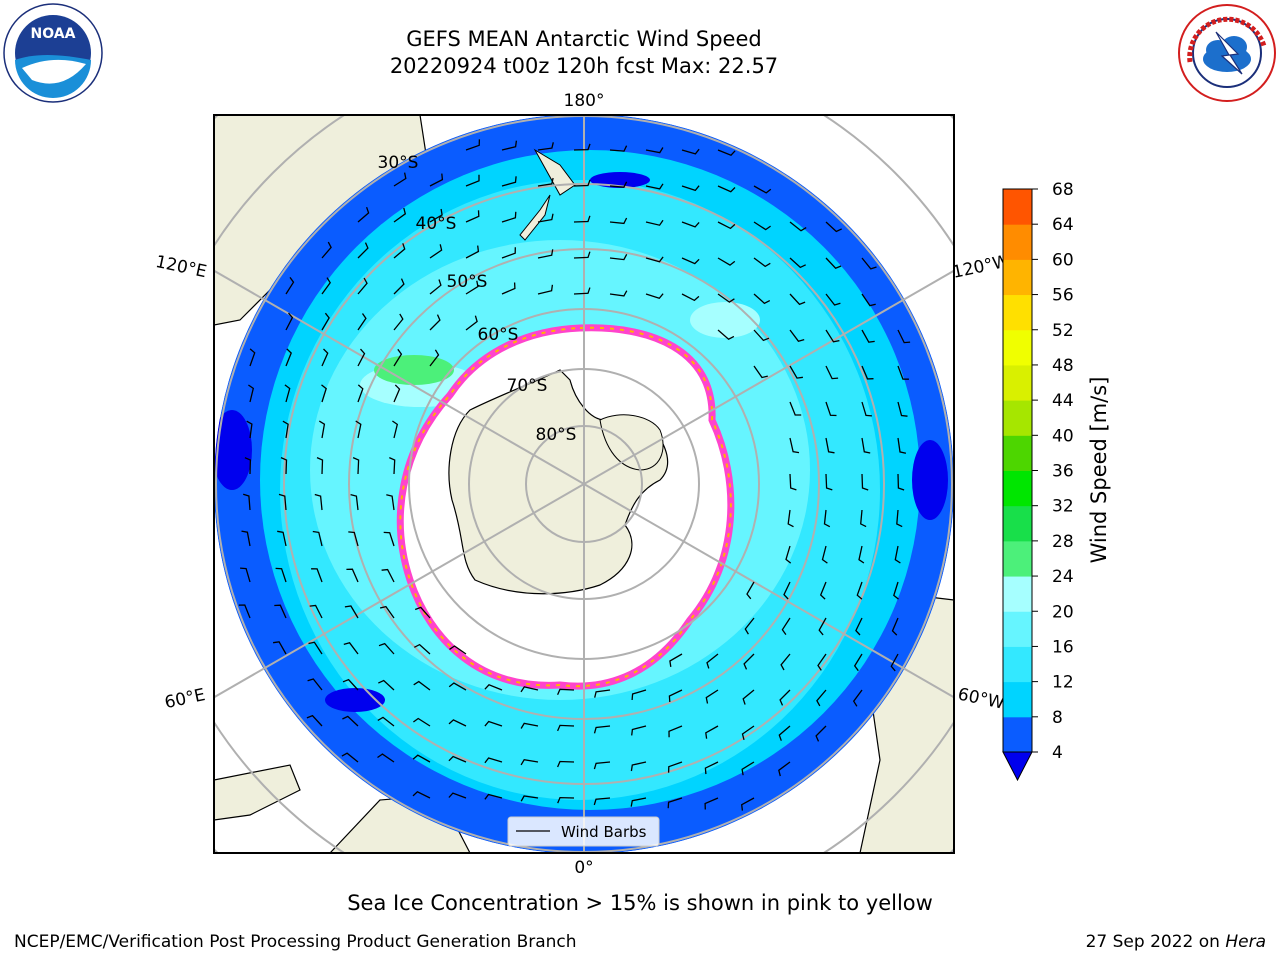  Describe the element at coordinates (556, 435) in the screenshot. I see `lat-label-80s: 80°S` at that location.